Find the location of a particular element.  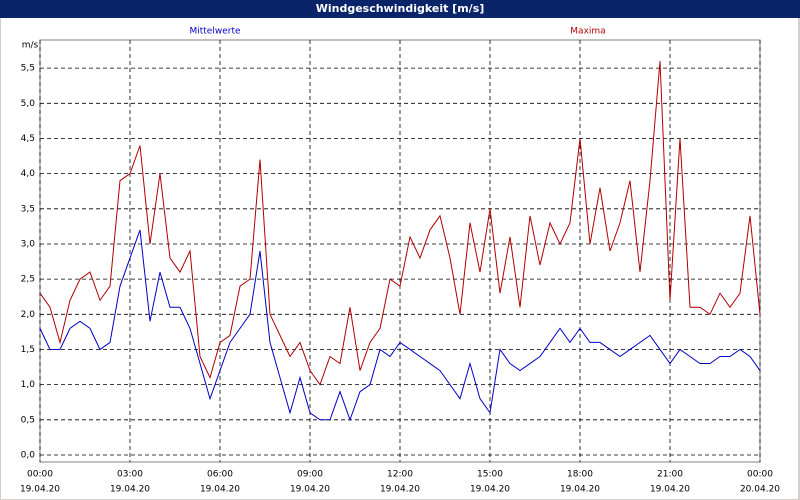

y-tick-label: 3,0 is located at coordinates (28, 244).